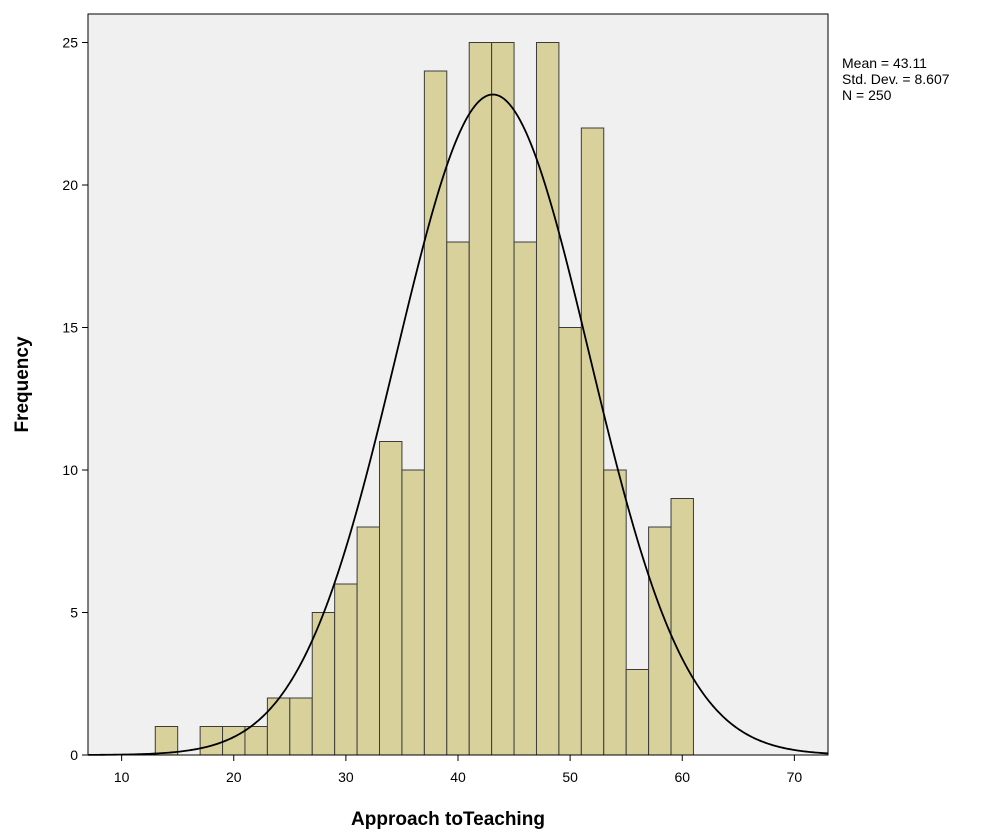 The image size is (993, 836). What do you see at coordinates (70, 328) in the screenshot?
I see `y-tick-label-15: 15` at bounding box center [70, 328].